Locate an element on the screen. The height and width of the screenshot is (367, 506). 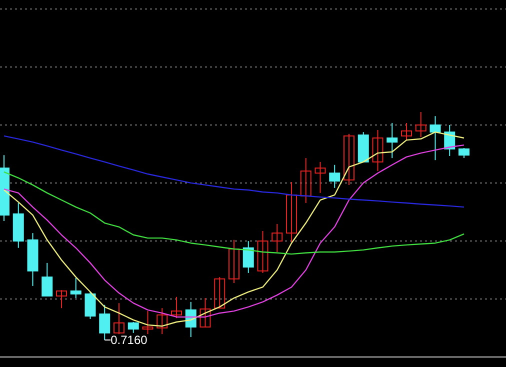
annotation: 0.7160 is located at coordinates (129, 340).